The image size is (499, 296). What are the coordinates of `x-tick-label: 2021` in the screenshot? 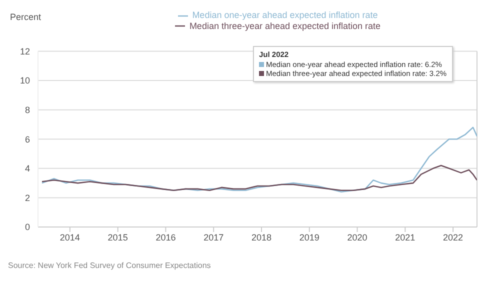 It's located at (405, 237).